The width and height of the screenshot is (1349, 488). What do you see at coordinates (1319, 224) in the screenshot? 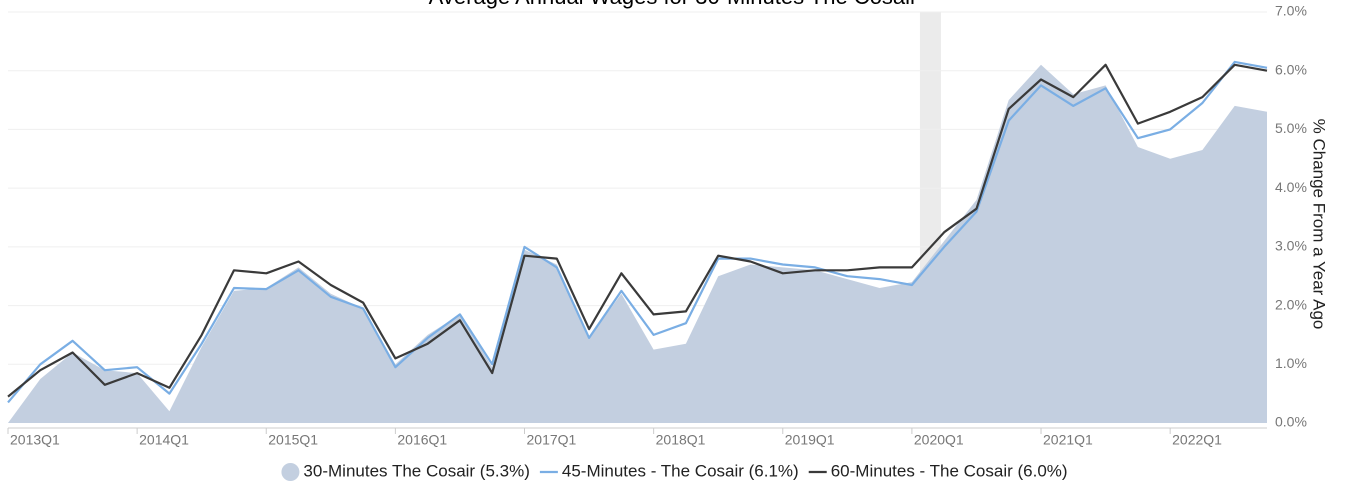
I see `y-axis-label: % Change From a Year Ago` at bounding box center [1319, 224].